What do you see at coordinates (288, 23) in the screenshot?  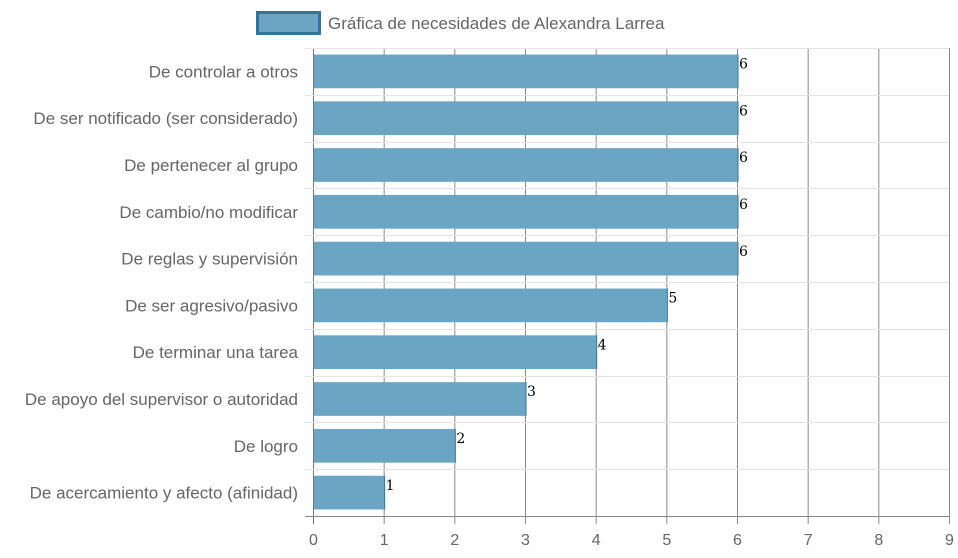 I see `legend-swatch` at bounding box center [288, 23].